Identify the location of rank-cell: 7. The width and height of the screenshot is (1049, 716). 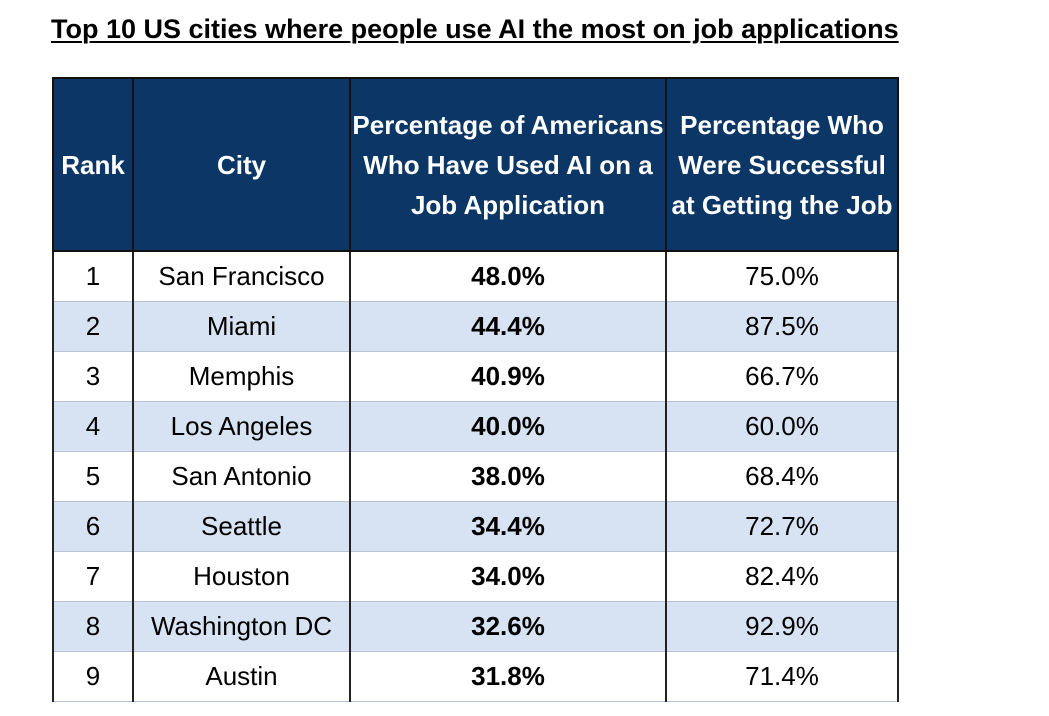
(93, 576).